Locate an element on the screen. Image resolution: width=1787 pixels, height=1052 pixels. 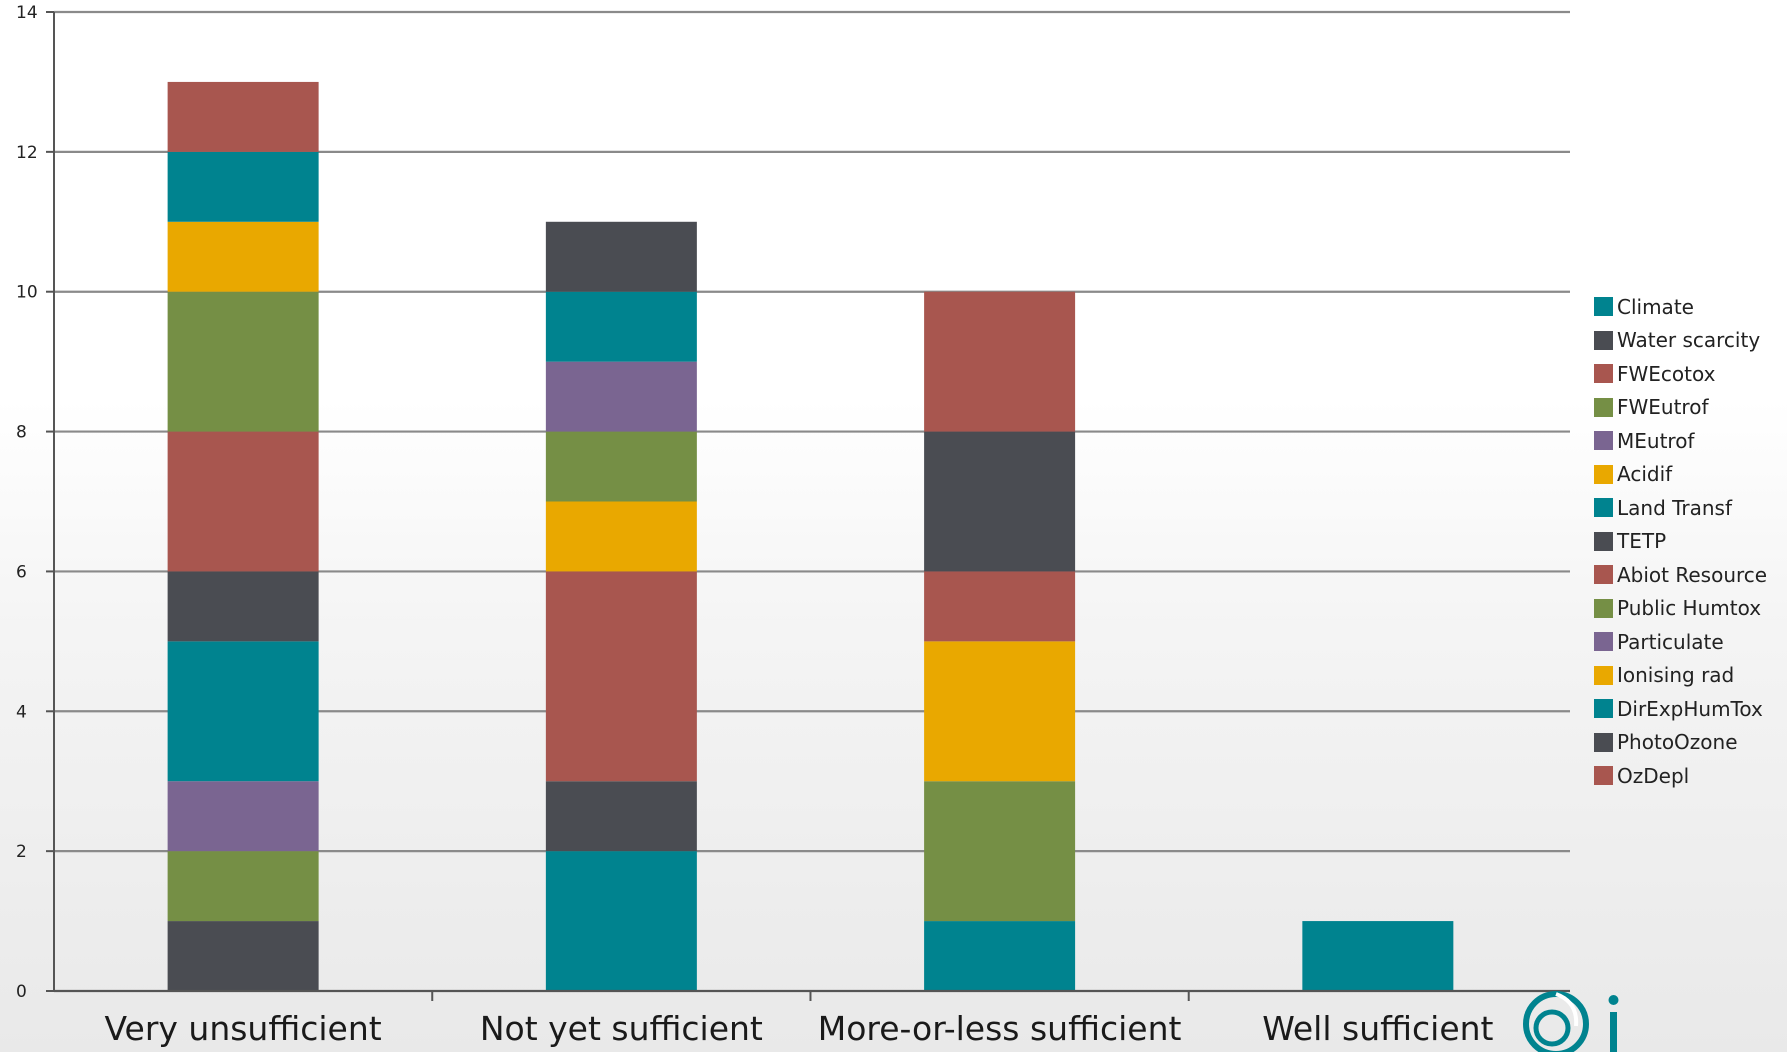
y-tick-label: 2 is located at coordinates (21, 852).